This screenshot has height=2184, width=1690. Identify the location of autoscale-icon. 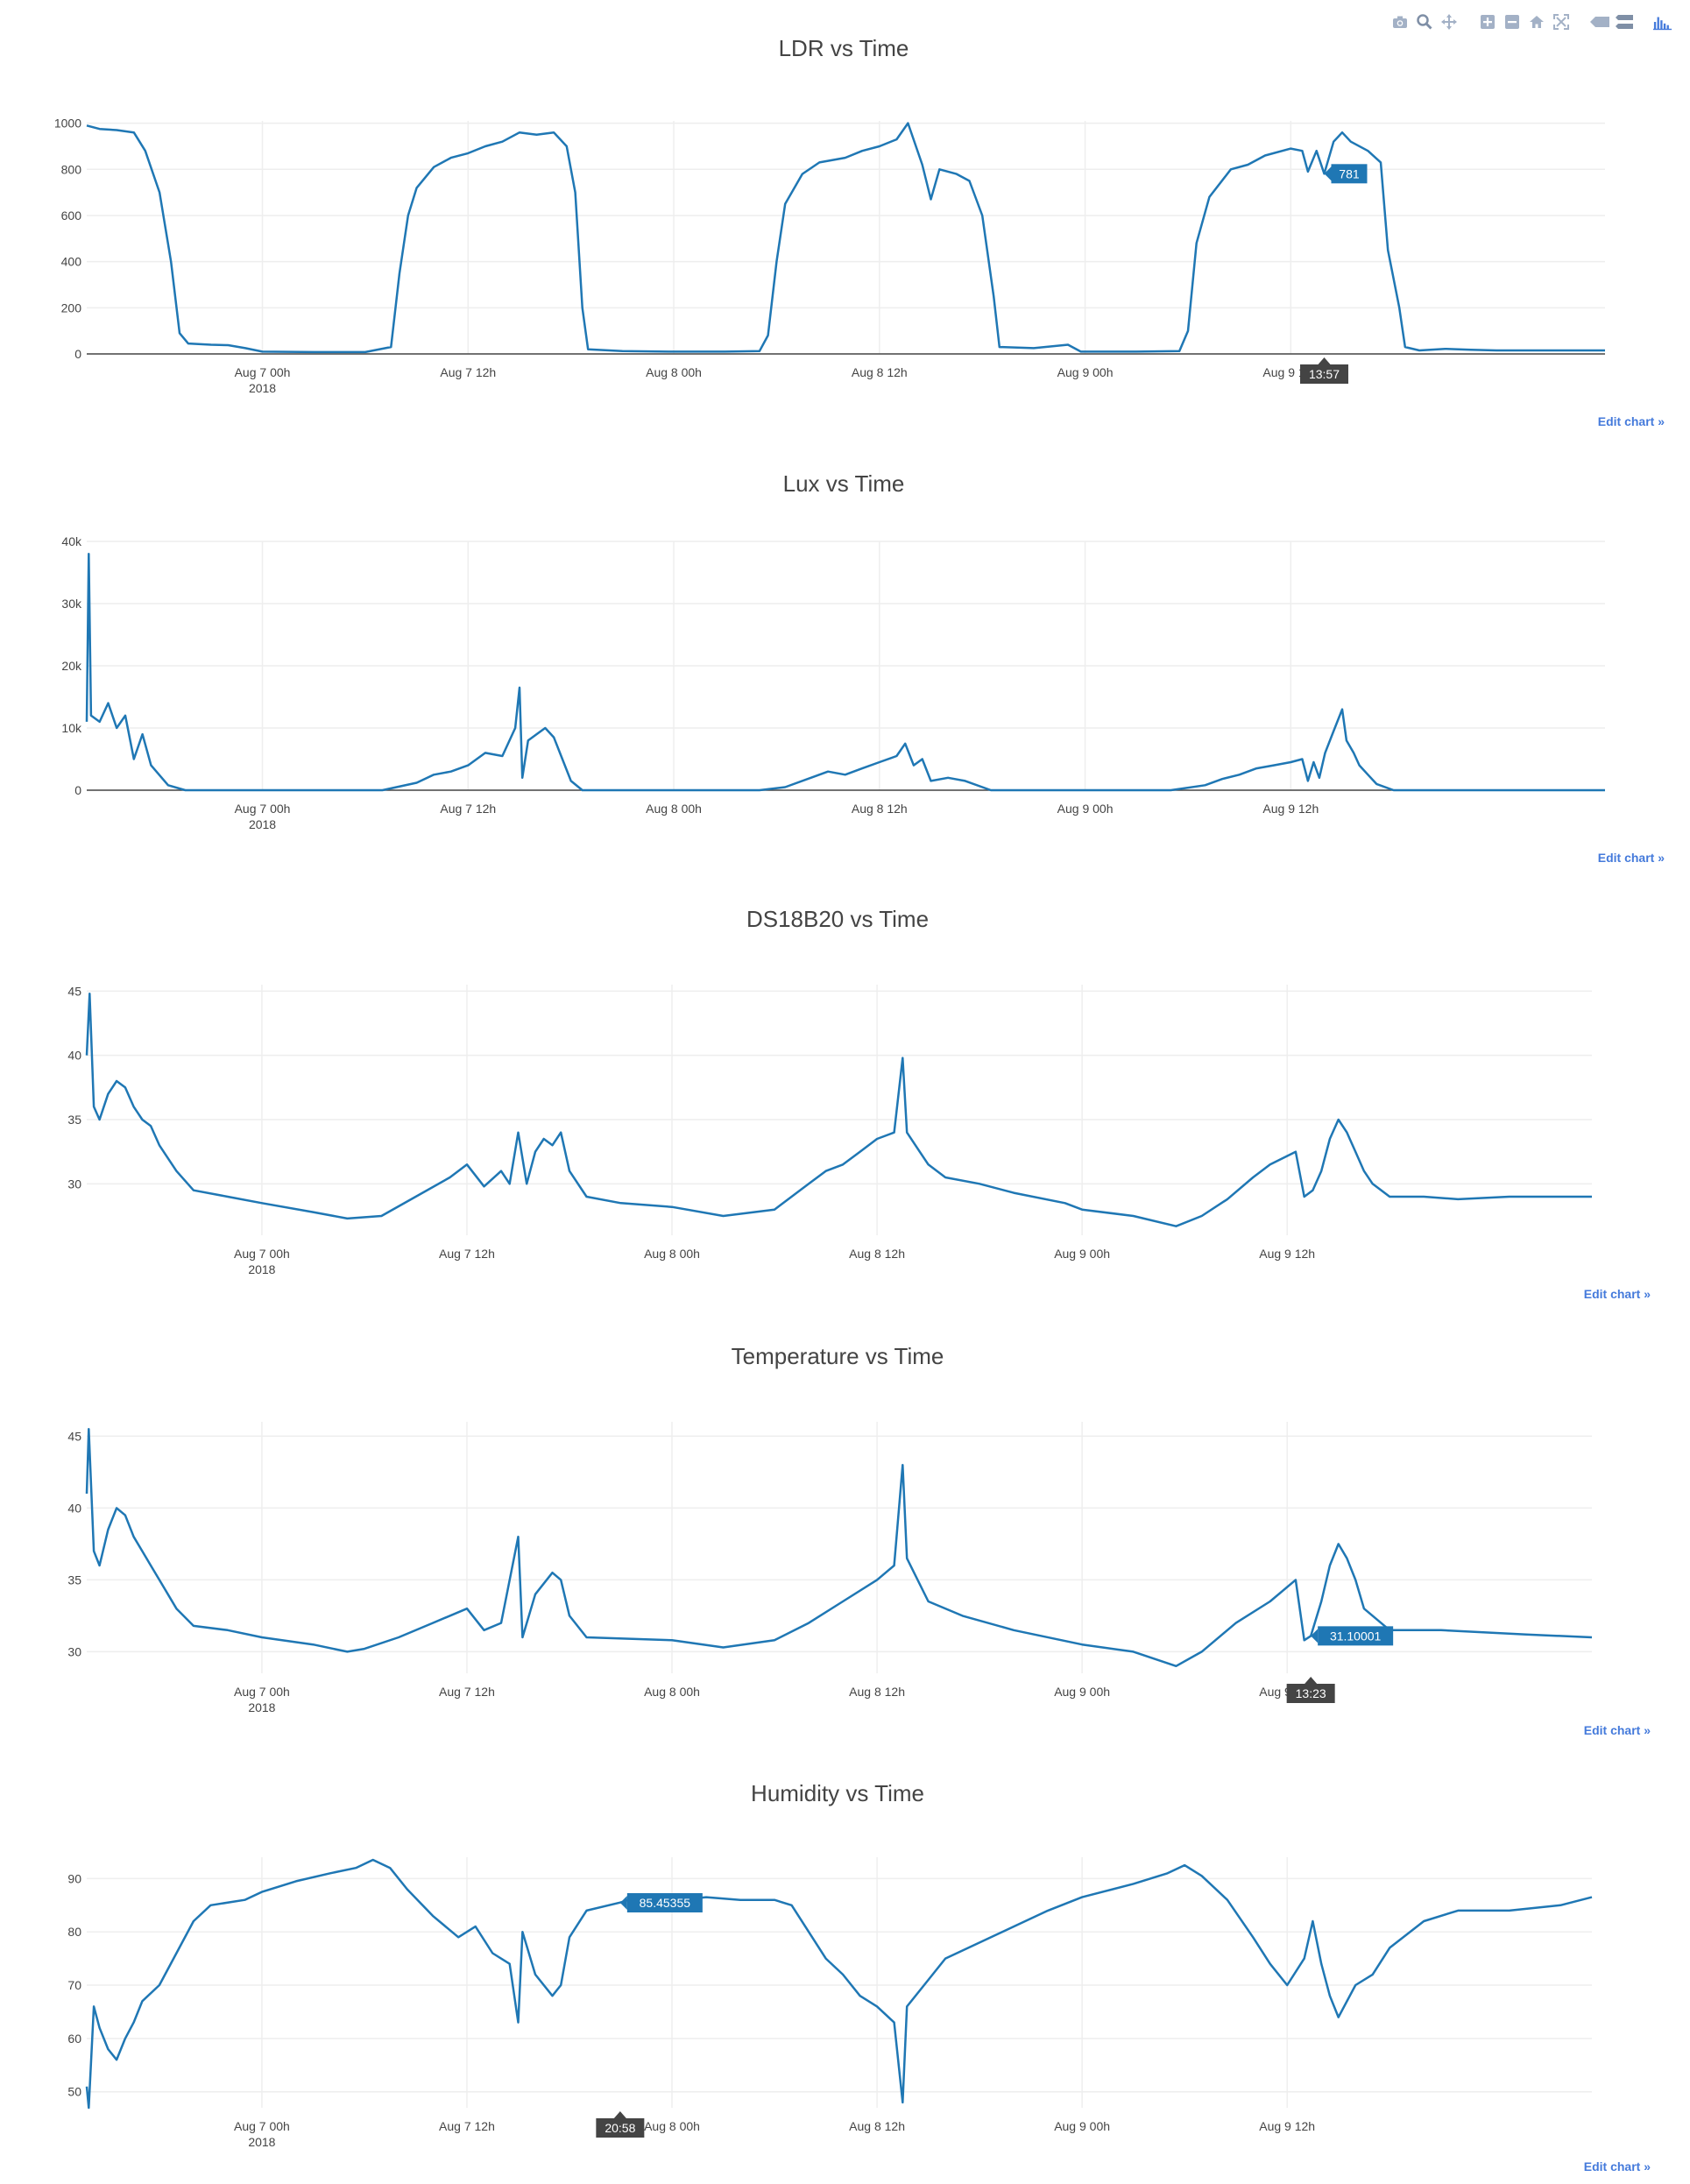
(1562, 22).